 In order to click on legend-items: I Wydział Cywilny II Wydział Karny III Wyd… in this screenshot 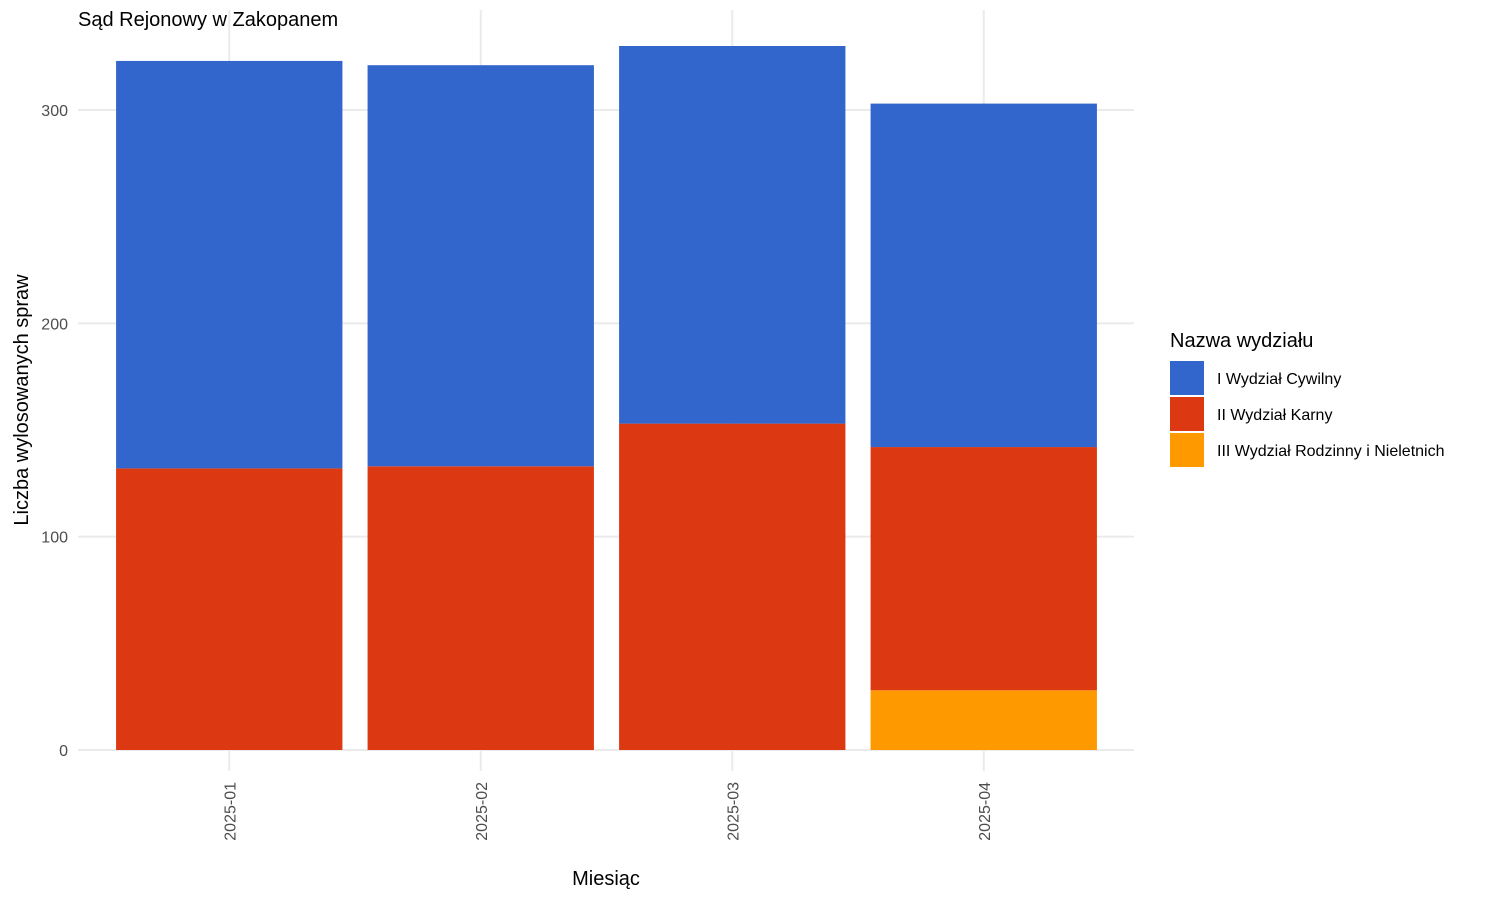, I will do `click(1307, 414)`.